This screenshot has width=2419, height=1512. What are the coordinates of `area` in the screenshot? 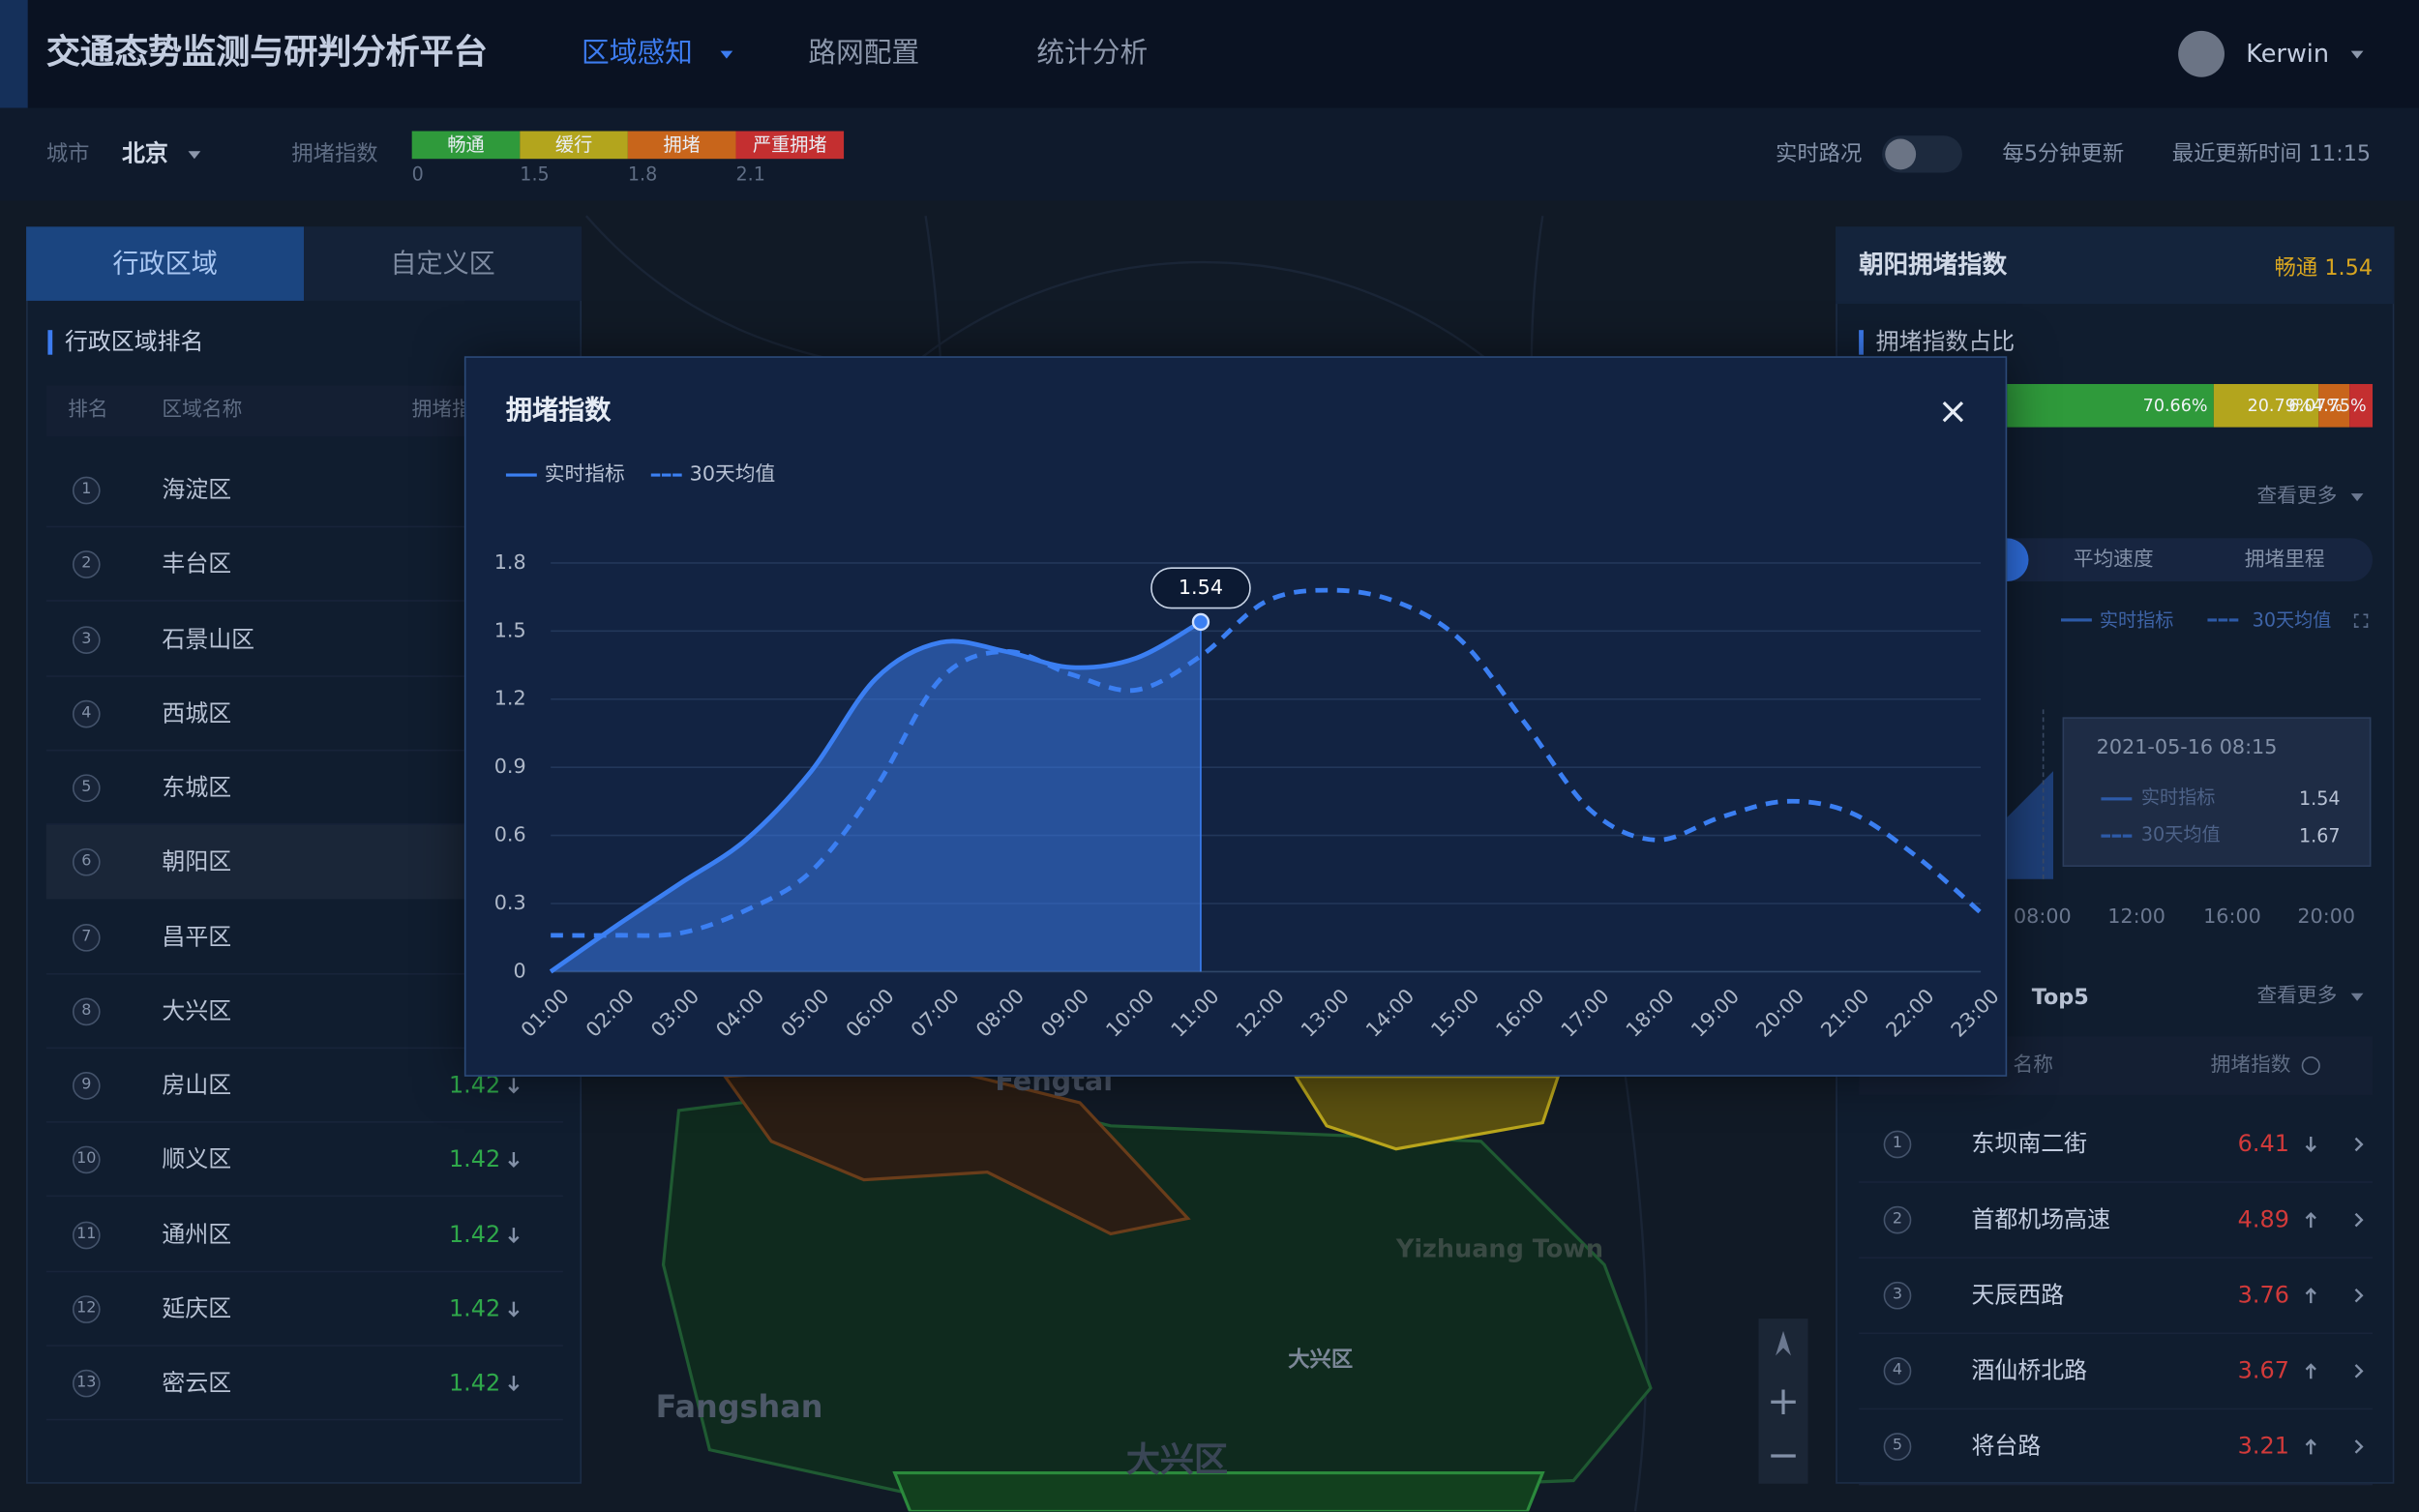 It's located at (876, 797).